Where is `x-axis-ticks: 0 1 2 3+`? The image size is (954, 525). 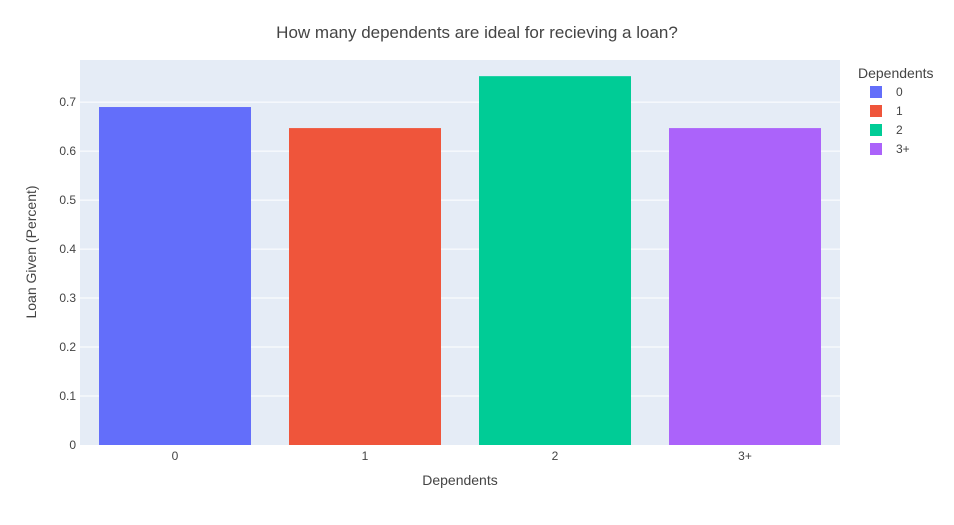 x-axis-ticks: 0 1 2 3+ is located at coordinates (462, 456).